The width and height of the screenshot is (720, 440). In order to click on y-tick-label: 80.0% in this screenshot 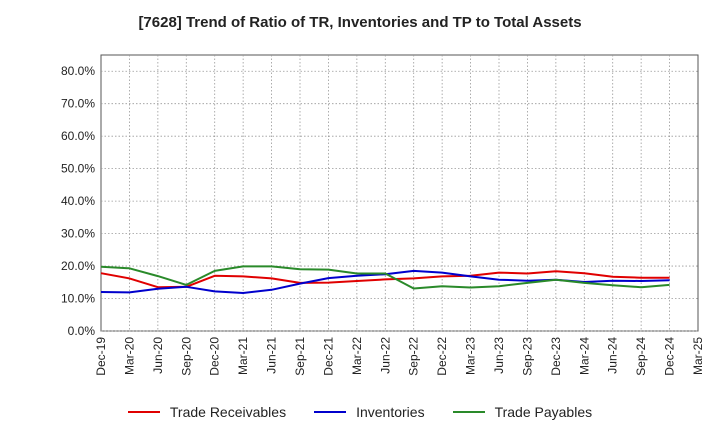, I will do `click(78, 71)`.